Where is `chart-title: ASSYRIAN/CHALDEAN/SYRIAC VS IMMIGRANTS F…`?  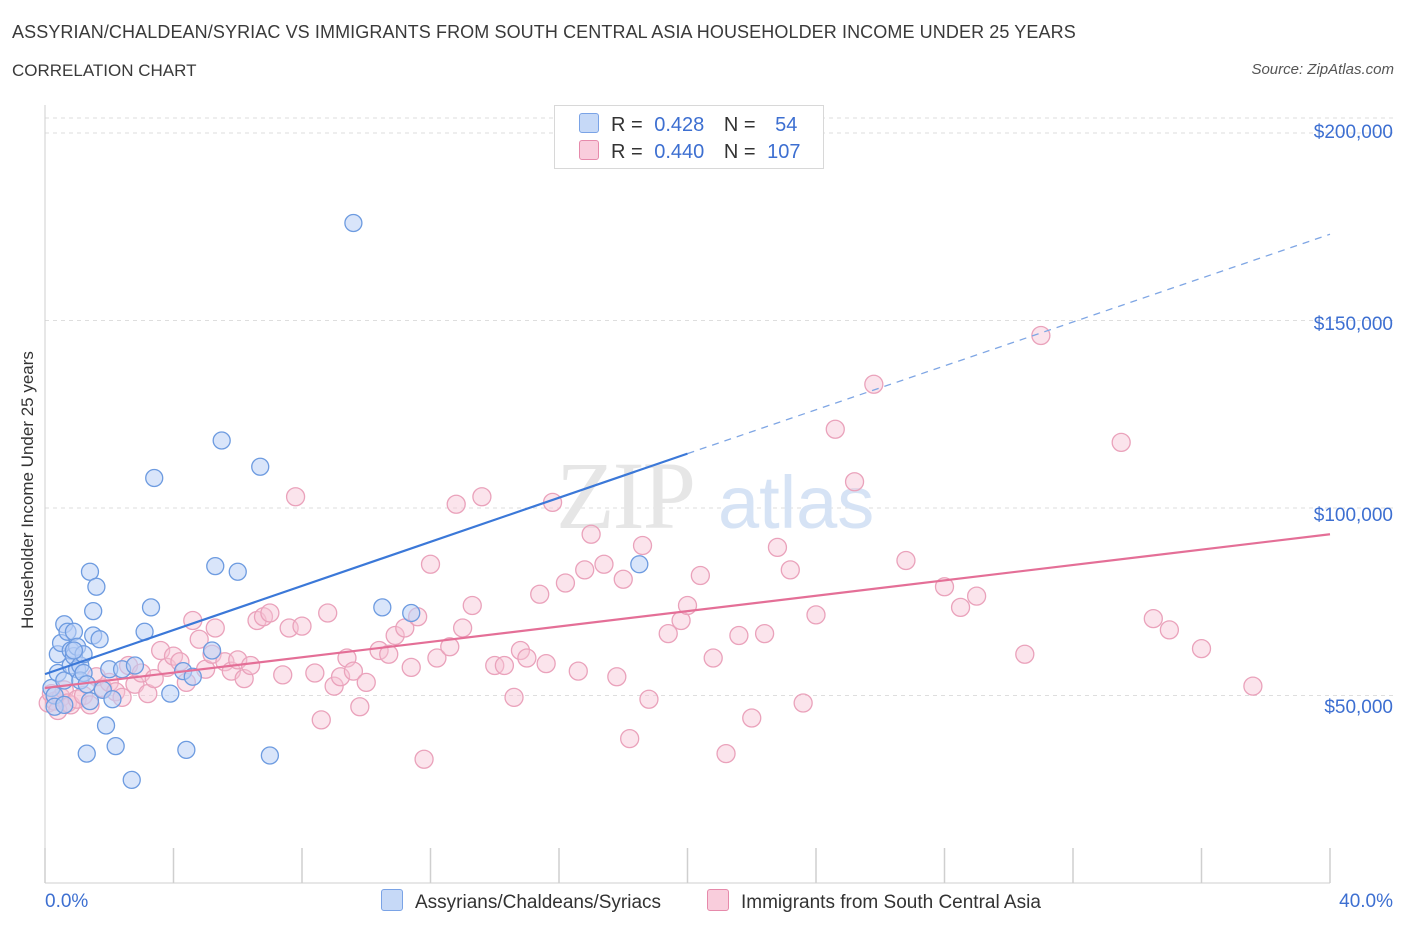
chart-title: ASSYRIAN/CHALDEAN/SYRIAC VS IMMIGRANTS F… is located at coordinates (544, 32).